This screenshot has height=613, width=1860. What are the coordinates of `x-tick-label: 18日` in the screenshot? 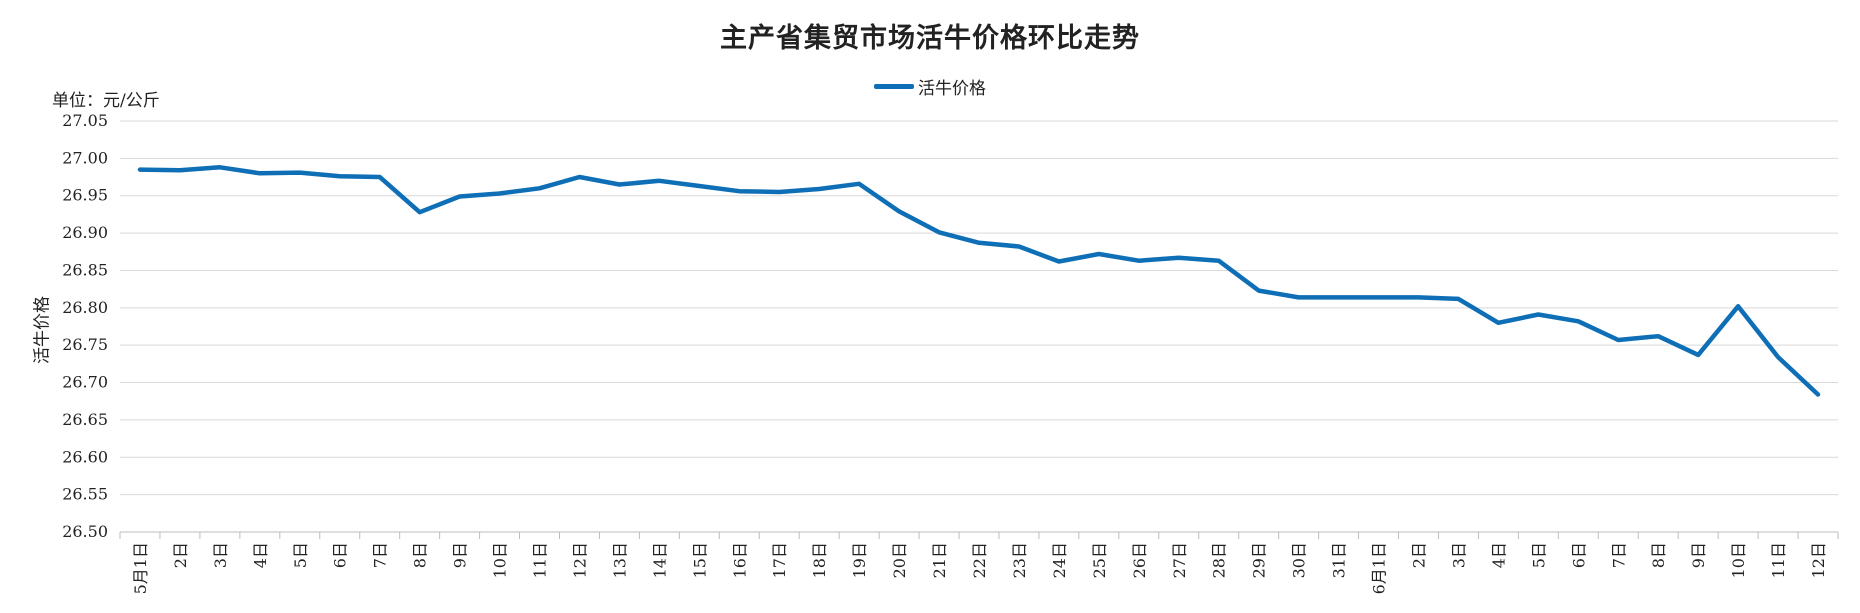 It's located at (819, 560).